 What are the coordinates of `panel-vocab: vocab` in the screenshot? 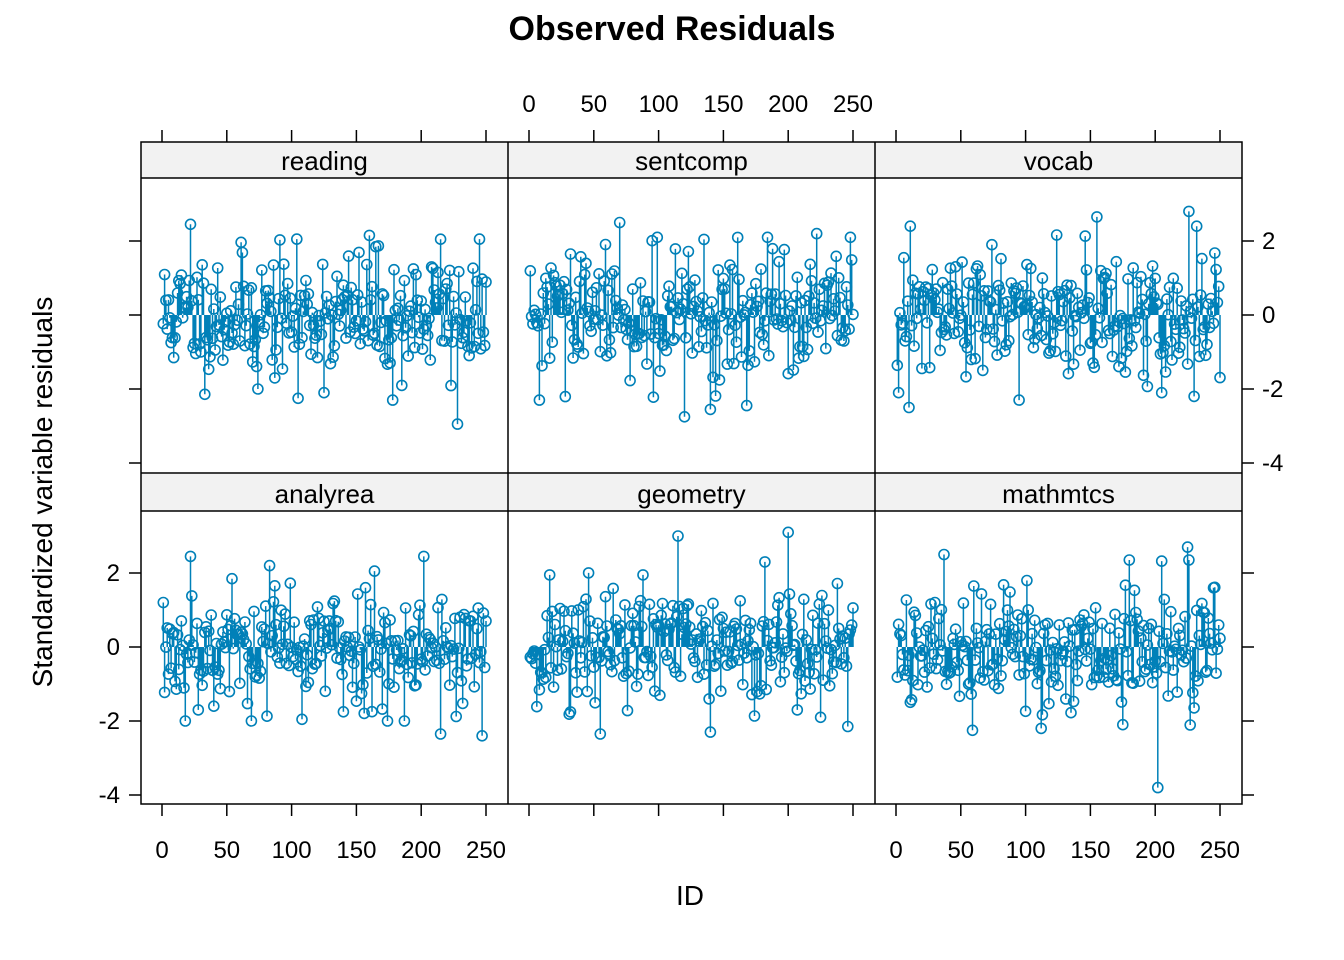 It's located at (1058, 278).